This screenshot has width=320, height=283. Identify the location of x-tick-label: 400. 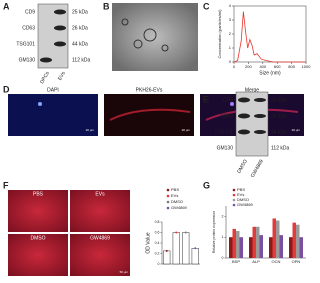
(262, 66).